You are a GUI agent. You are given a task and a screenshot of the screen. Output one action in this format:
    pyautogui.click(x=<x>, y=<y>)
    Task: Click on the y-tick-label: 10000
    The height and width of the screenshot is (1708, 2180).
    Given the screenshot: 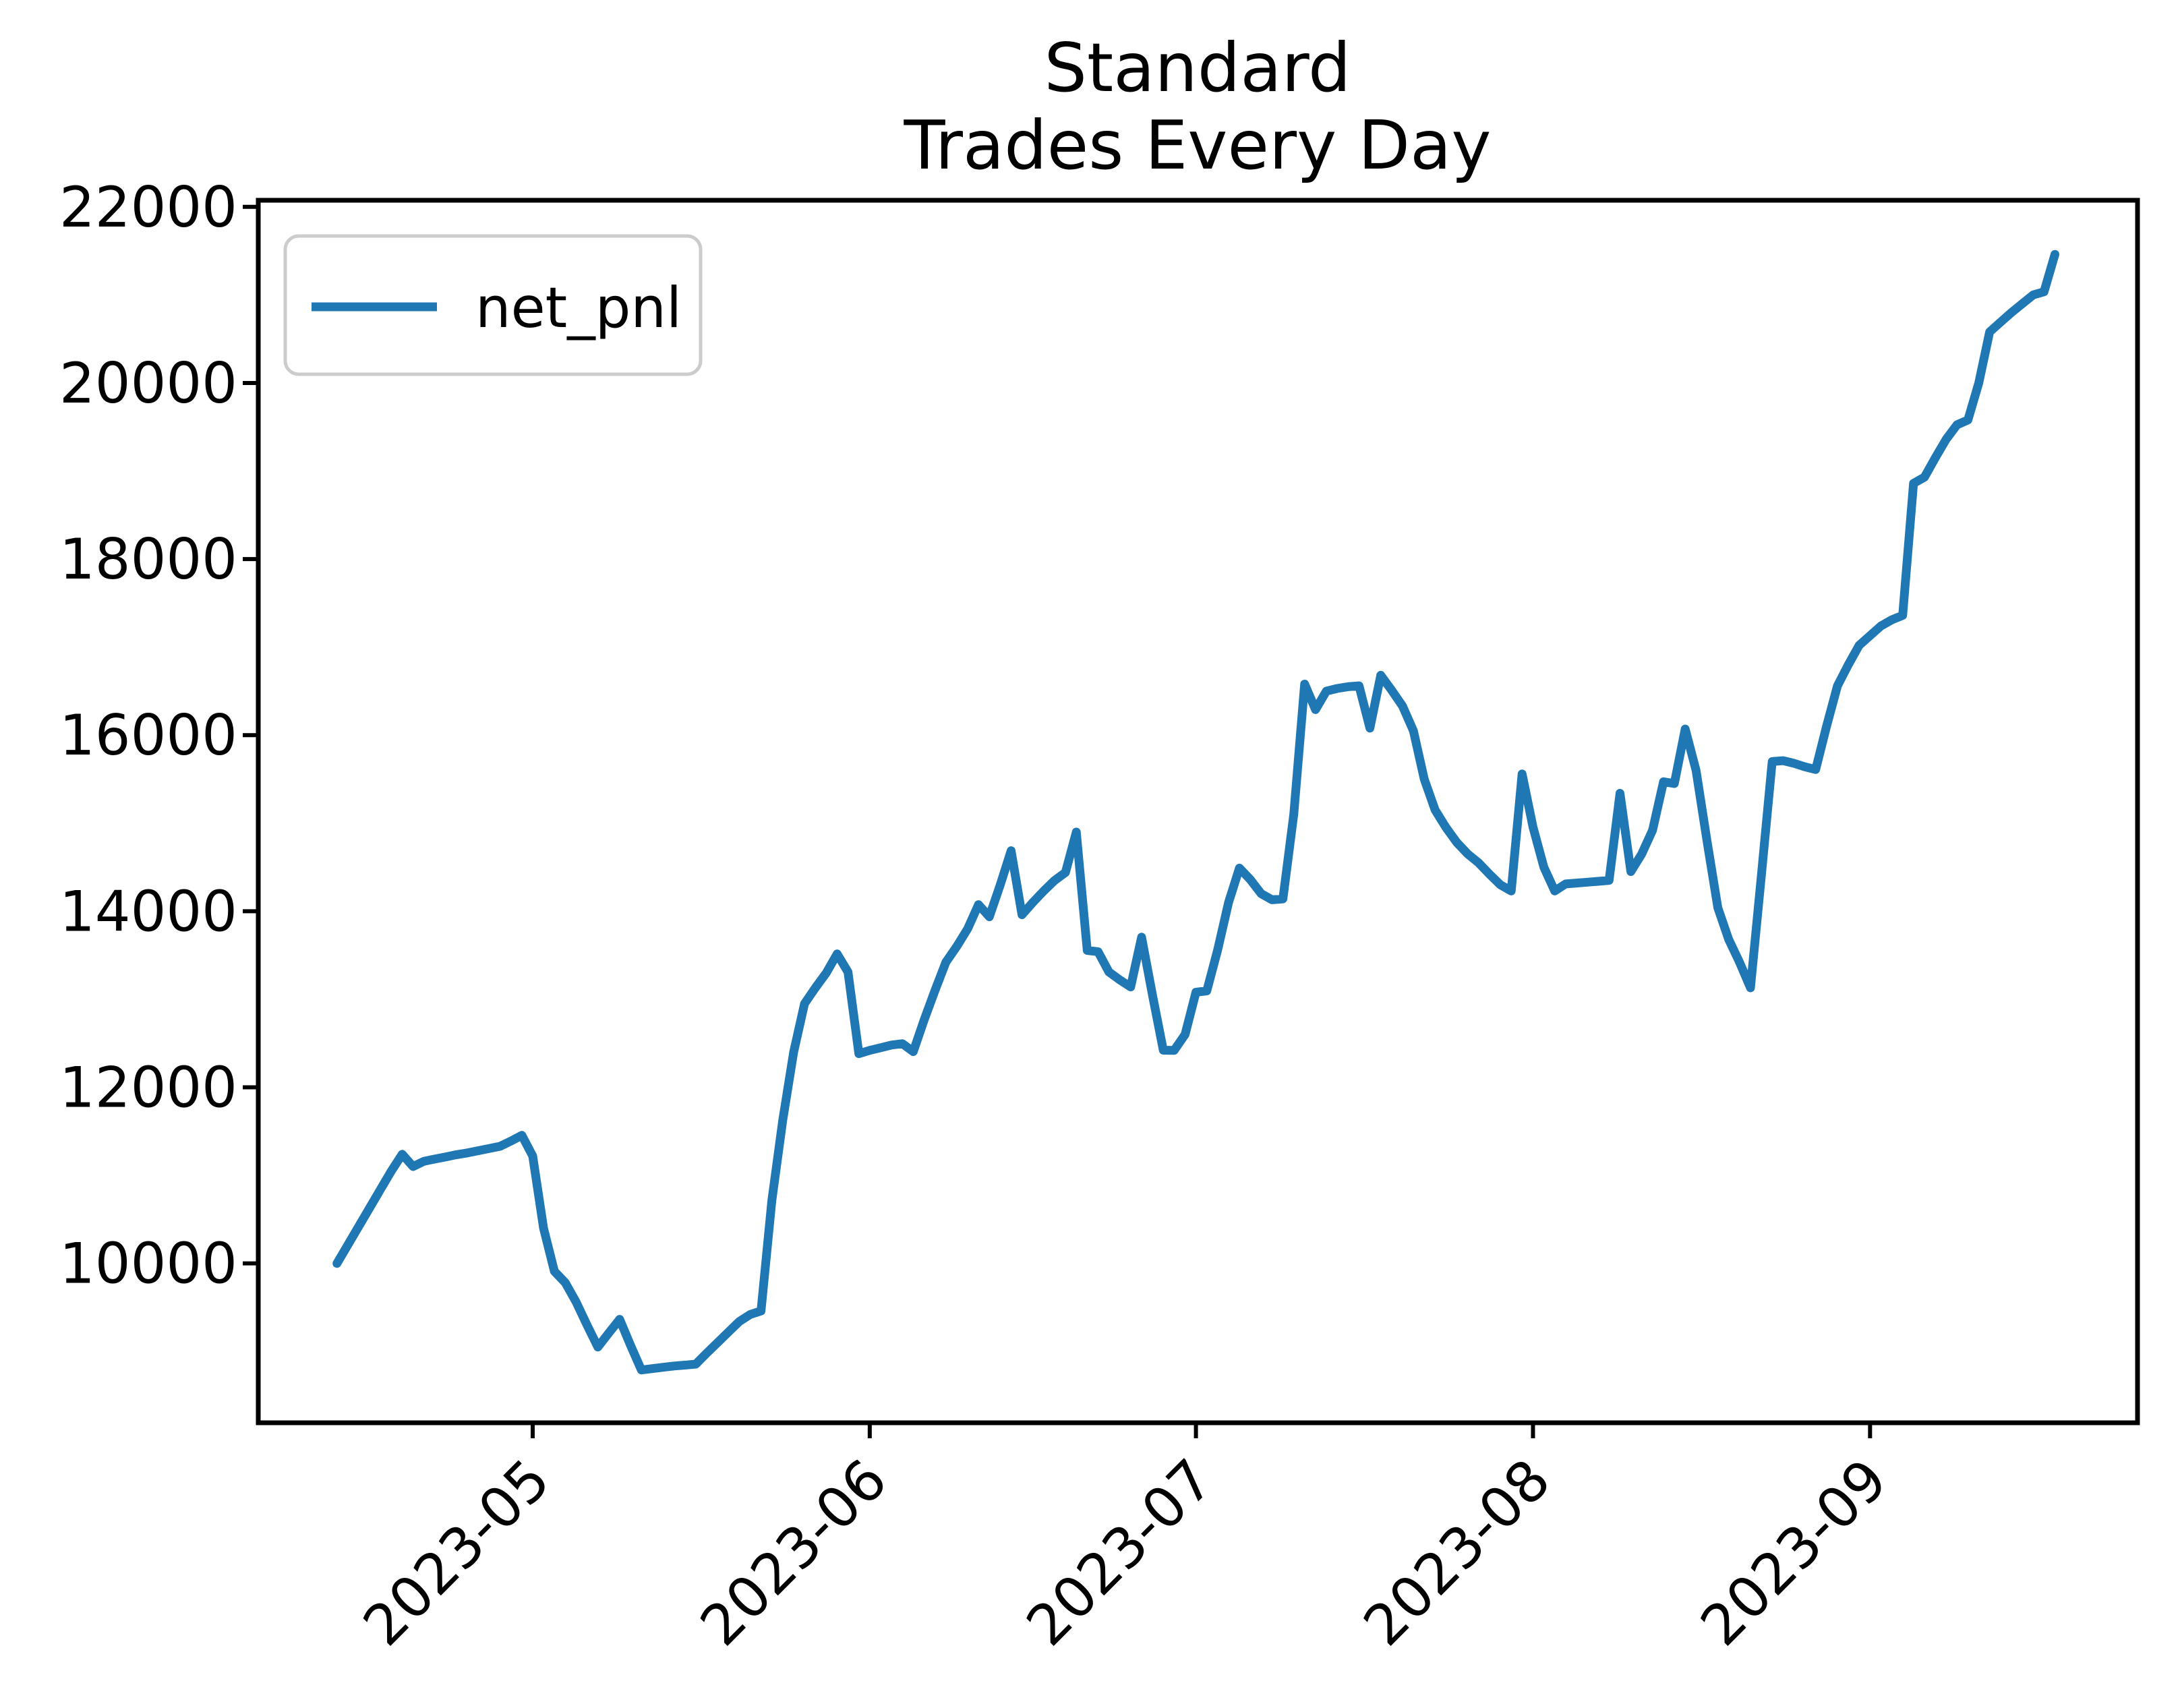 What is the action you would take?
    pyautogui.click(x=148, y=1264)
    